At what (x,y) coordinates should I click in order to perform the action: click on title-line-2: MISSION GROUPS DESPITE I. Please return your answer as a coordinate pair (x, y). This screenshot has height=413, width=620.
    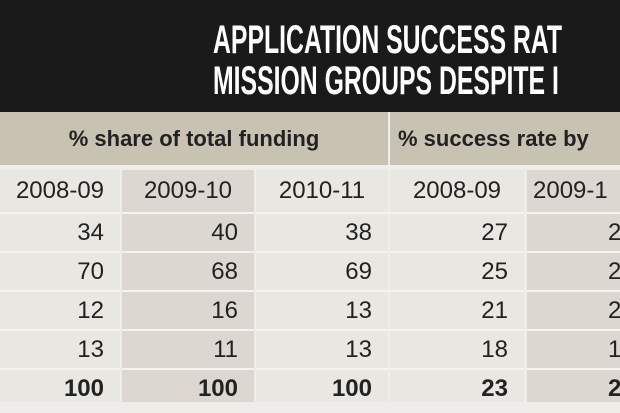
    Looking at the image, I should click on (386, 81).